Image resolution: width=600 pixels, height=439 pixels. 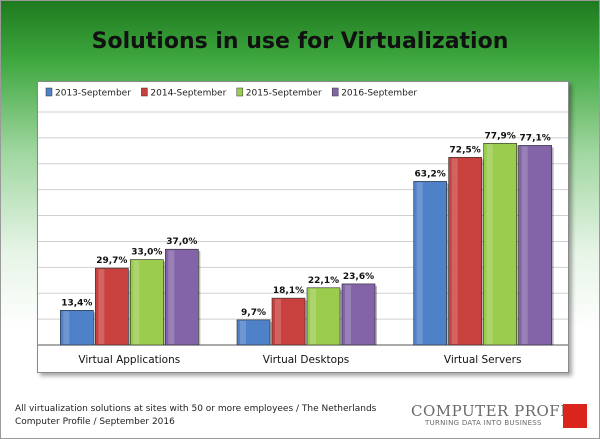 I want to click on data-label-4-3: 77,1%, so click(x=535, y=138).